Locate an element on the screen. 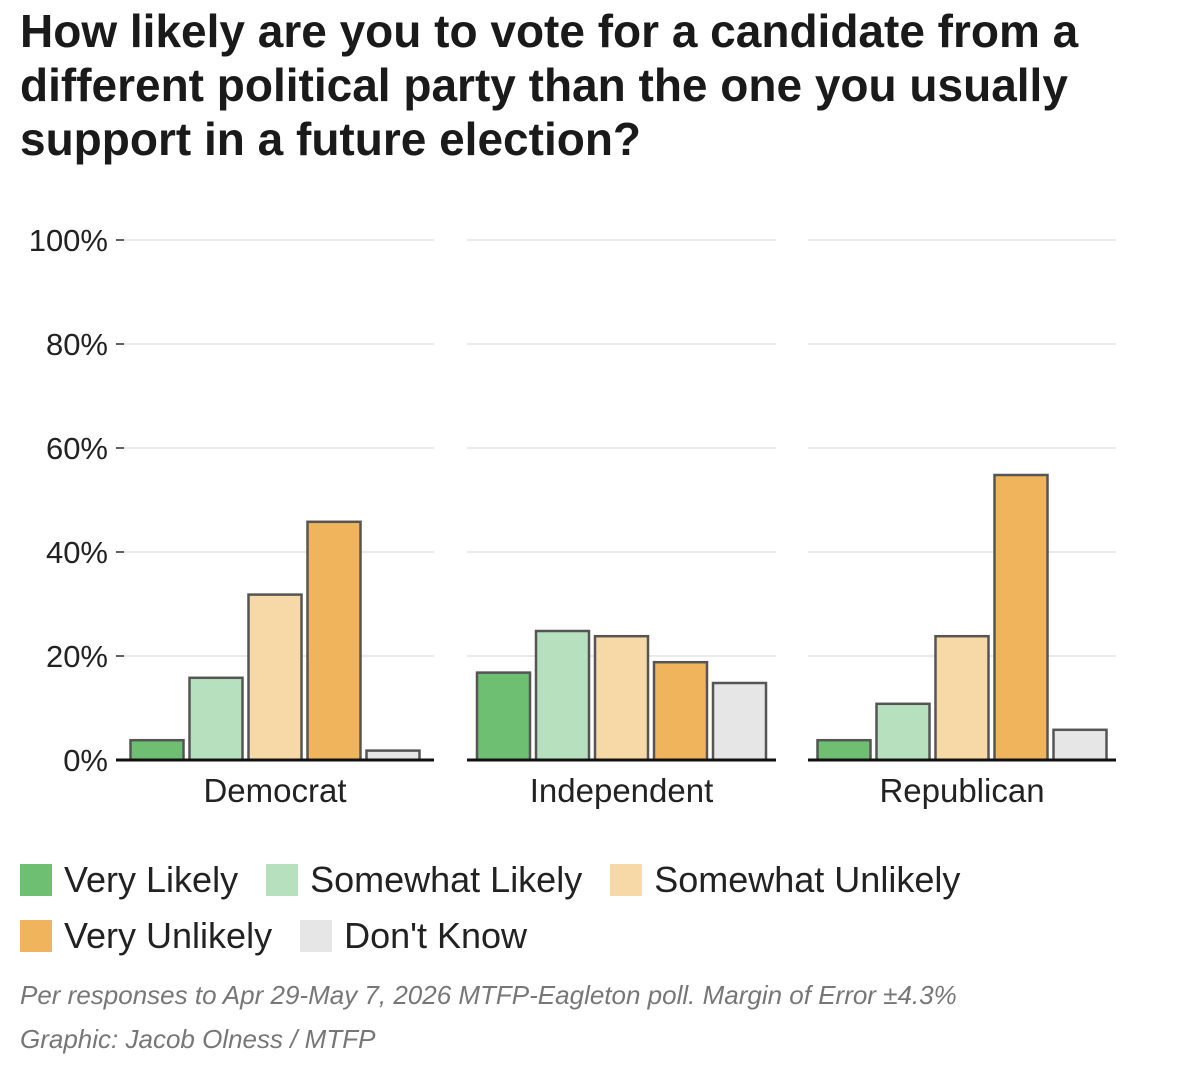 The height and width of the screenshot is (1080, 1200). y-tick-label: 0% is located at coordinates (85, 760).